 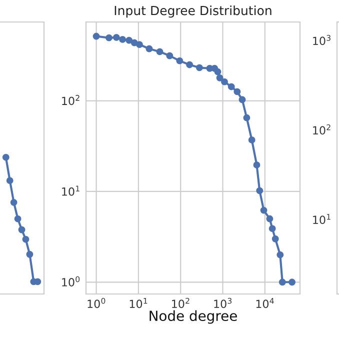 What do you see at coordinates (139, 303) in the screenshot?
I see `x-tick-label: 10$^{1}$` at bounding box center [139, 303].